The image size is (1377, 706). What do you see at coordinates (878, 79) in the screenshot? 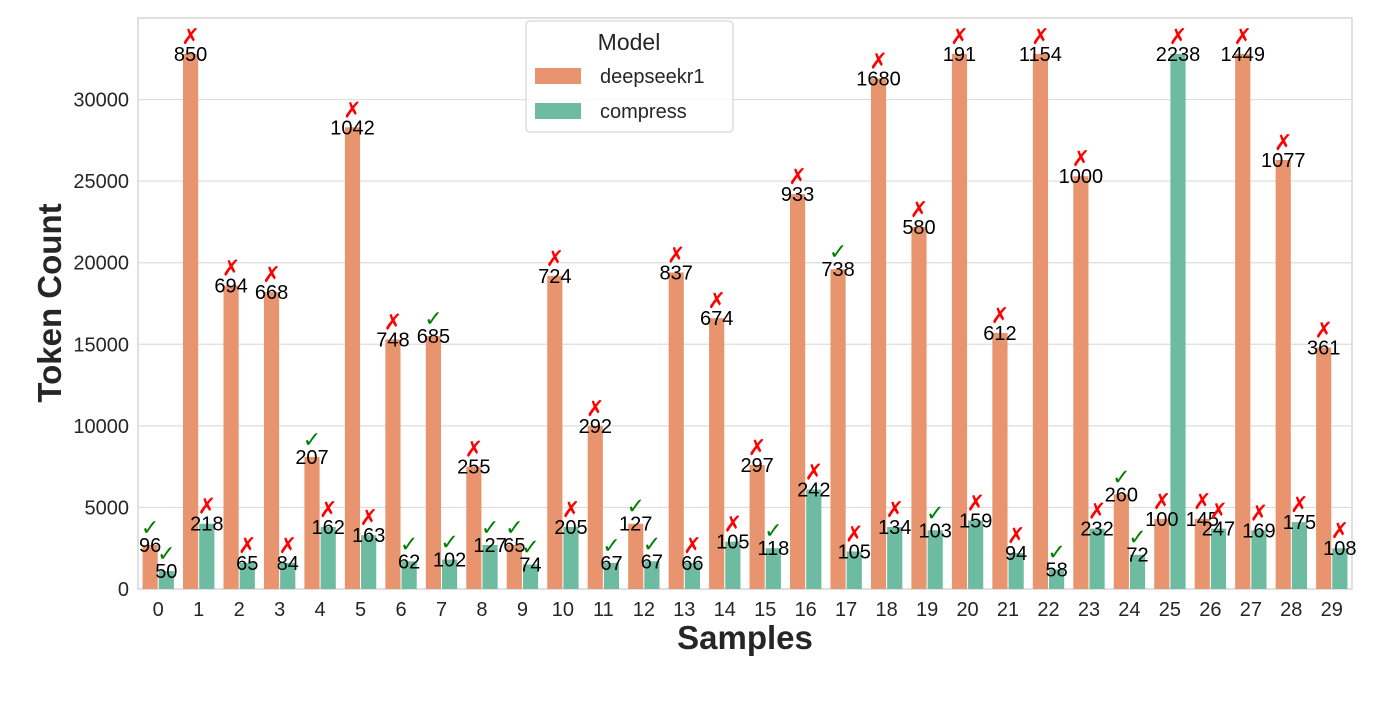
I see `data-label-deepseekr1-18: 1680` at bounding box center [878, 79].